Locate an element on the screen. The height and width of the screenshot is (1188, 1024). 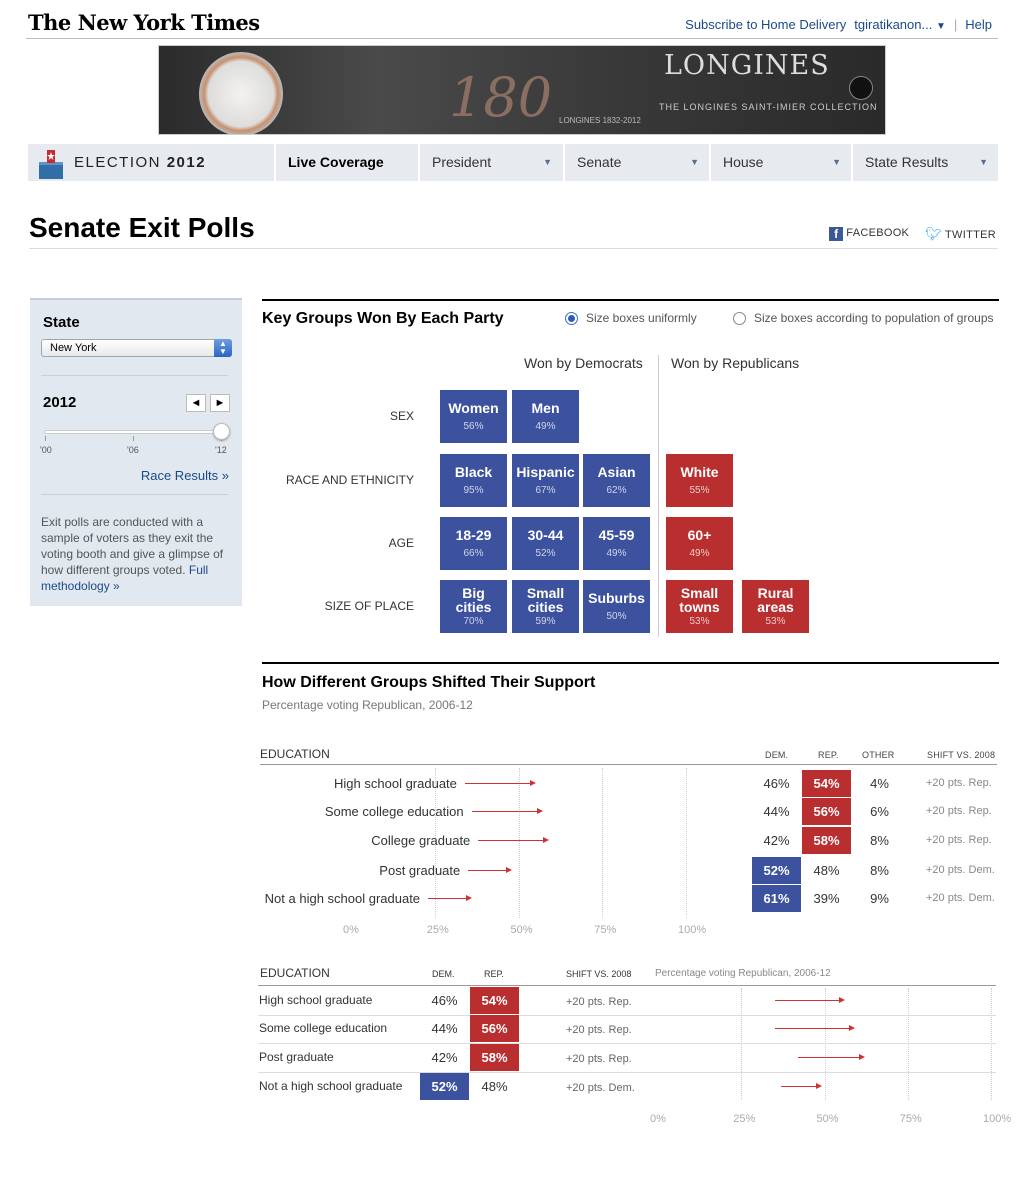
election-title: ELECTION 2012 is located at coordinates (140, 162).